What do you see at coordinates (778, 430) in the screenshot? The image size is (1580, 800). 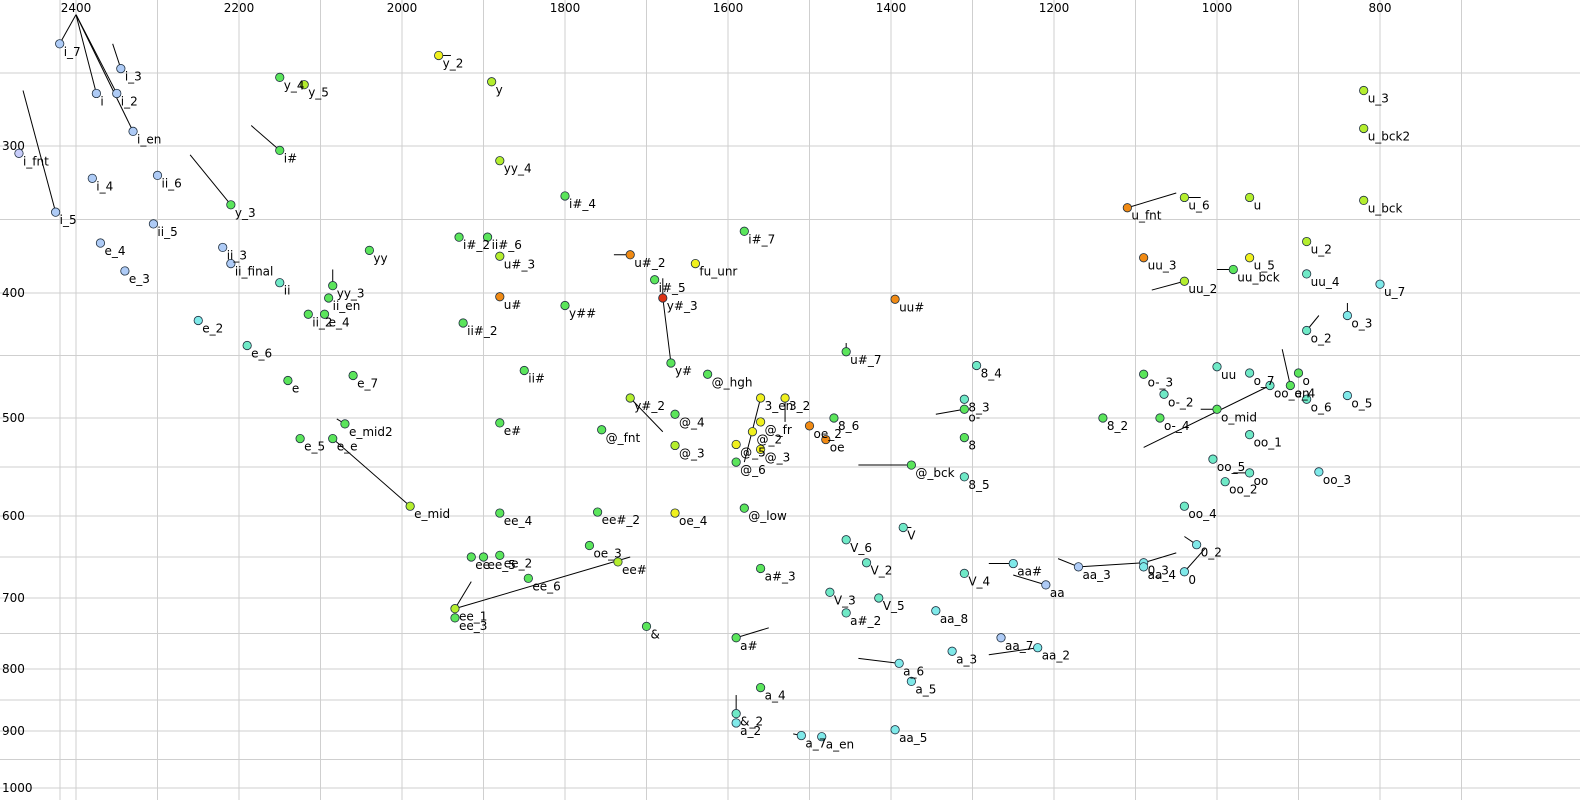 I see `point-label: @_fr` at bounding box center [778, 430].